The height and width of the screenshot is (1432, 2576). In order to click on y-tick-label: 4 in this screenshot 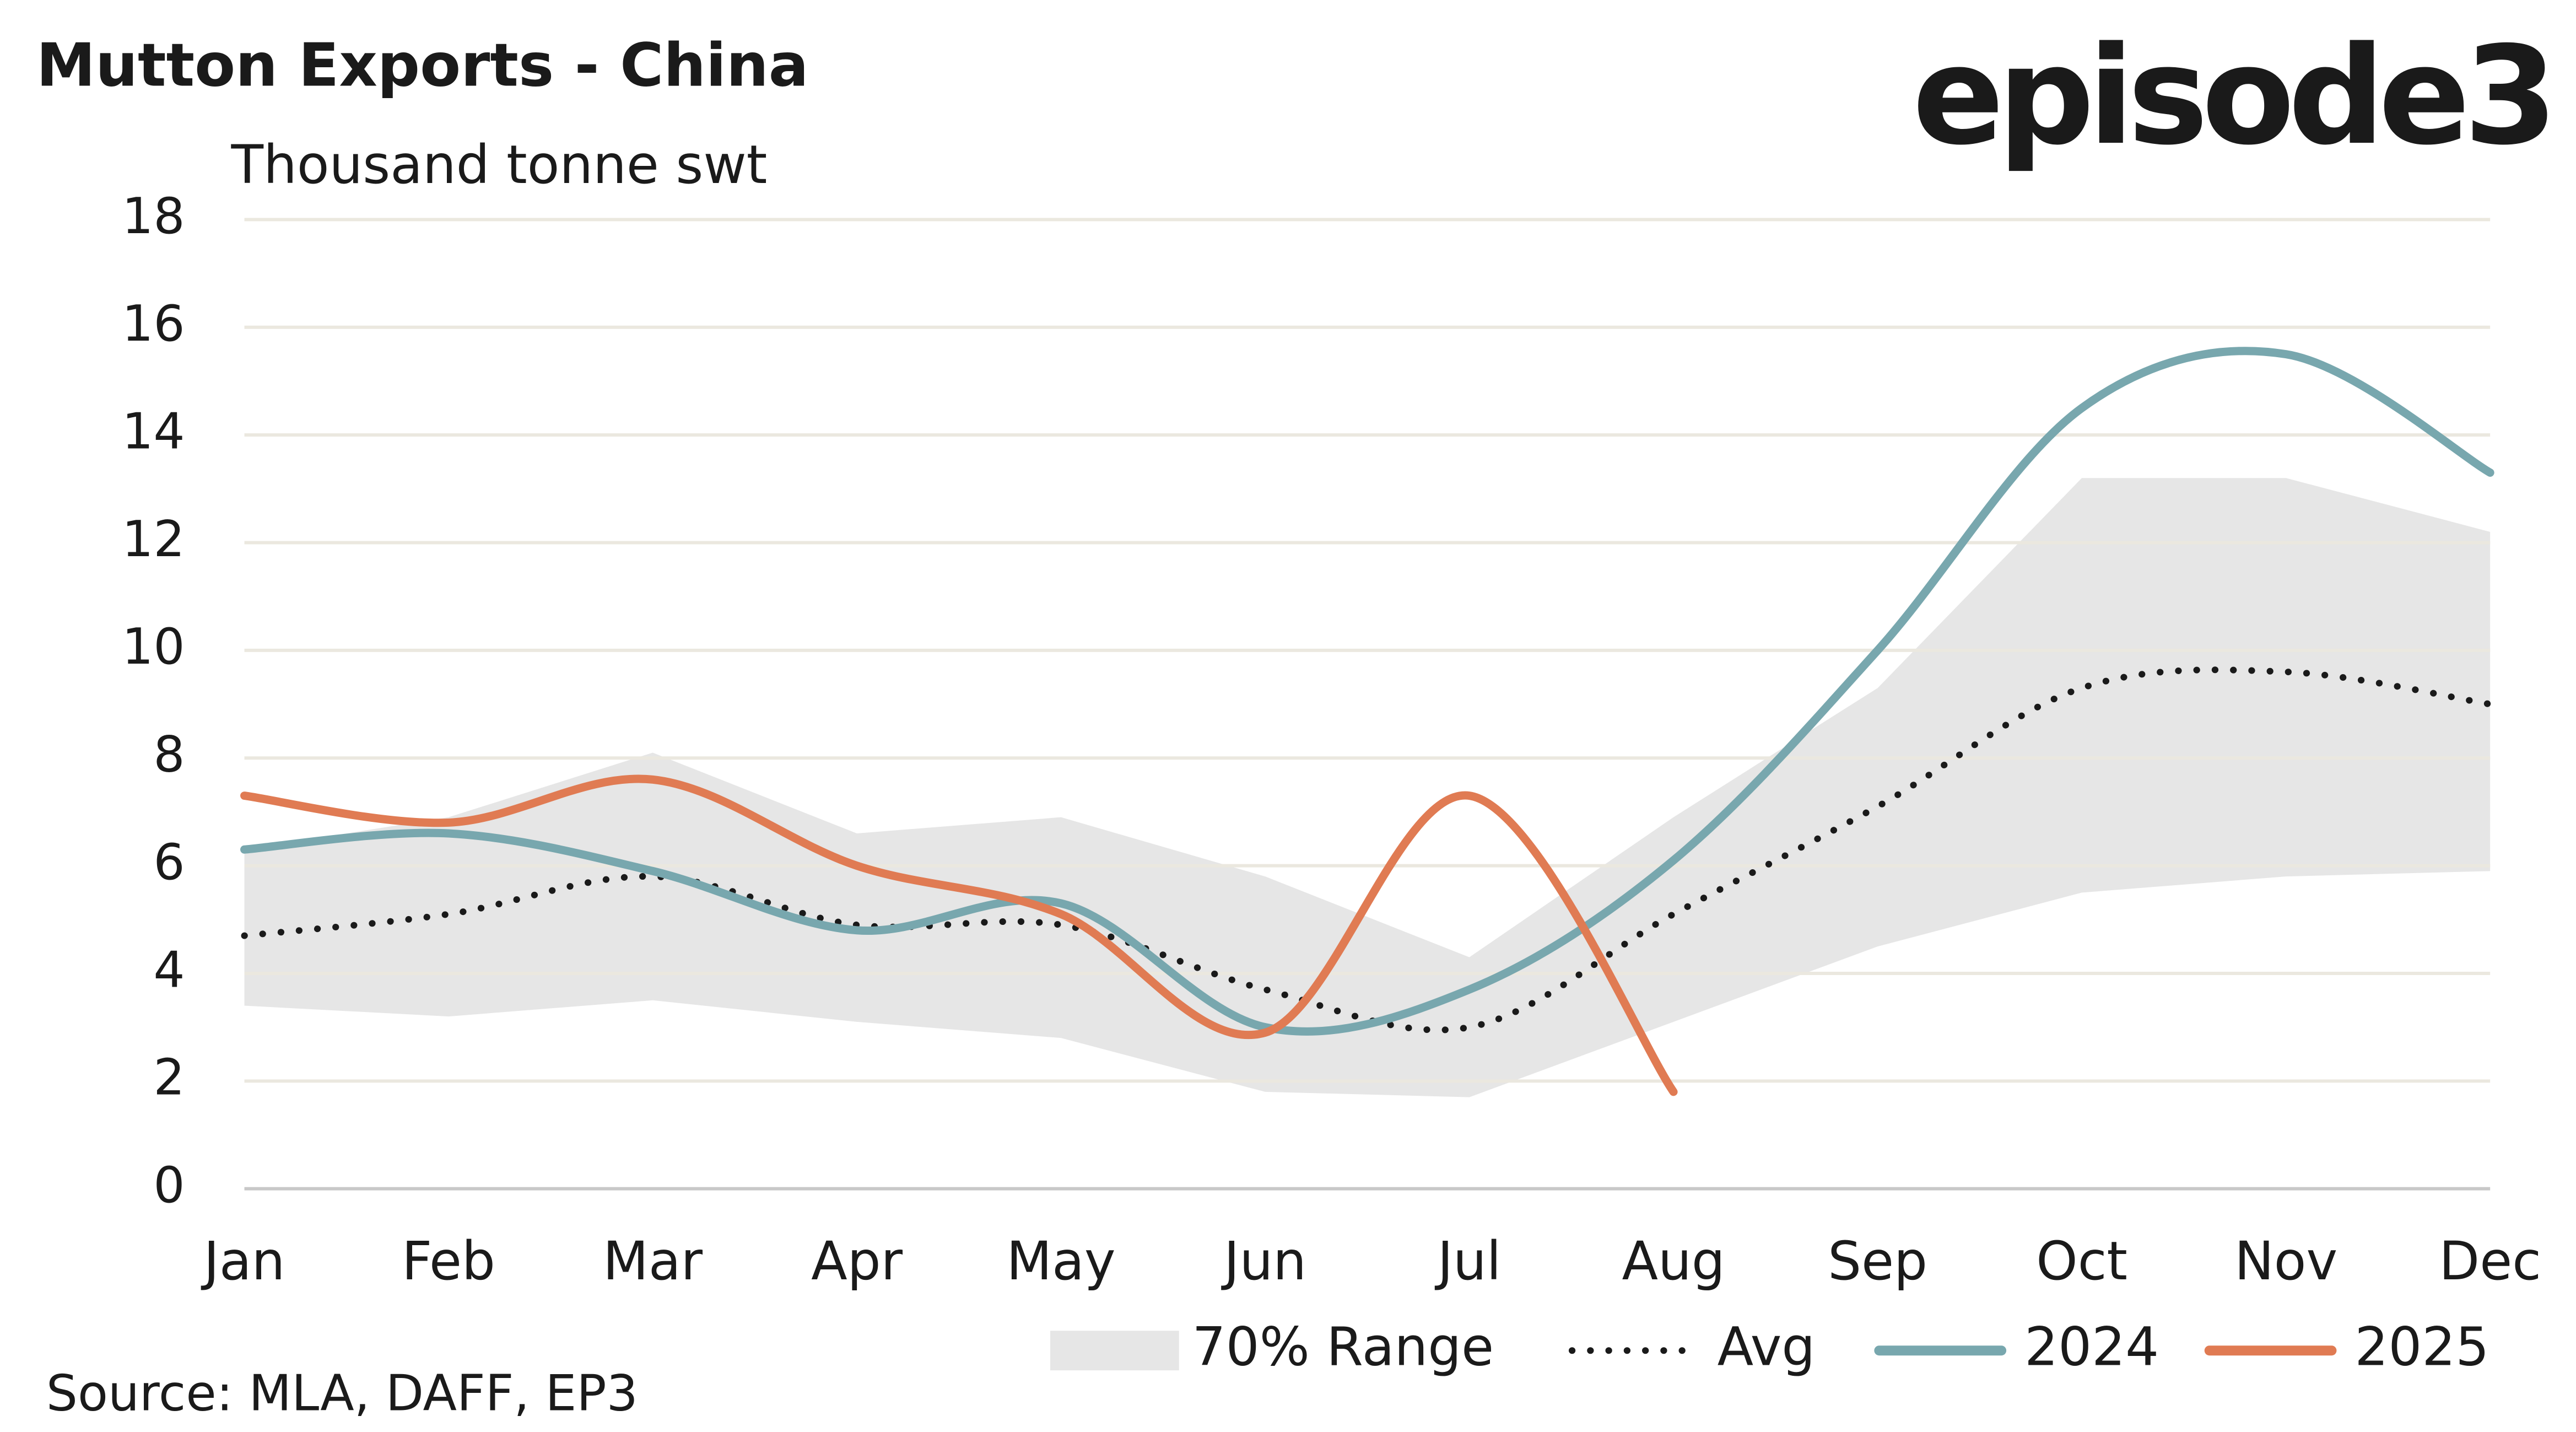, I will do `click(169, 970)`.